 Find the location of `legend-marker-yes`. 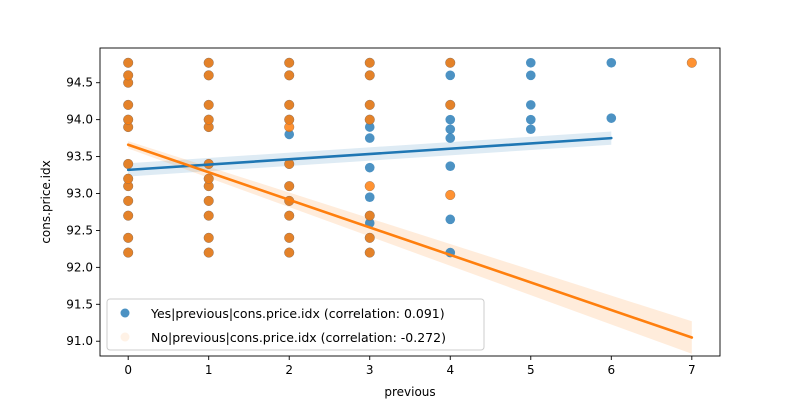

legend-marker-yes is located at coordinates (125, 313).